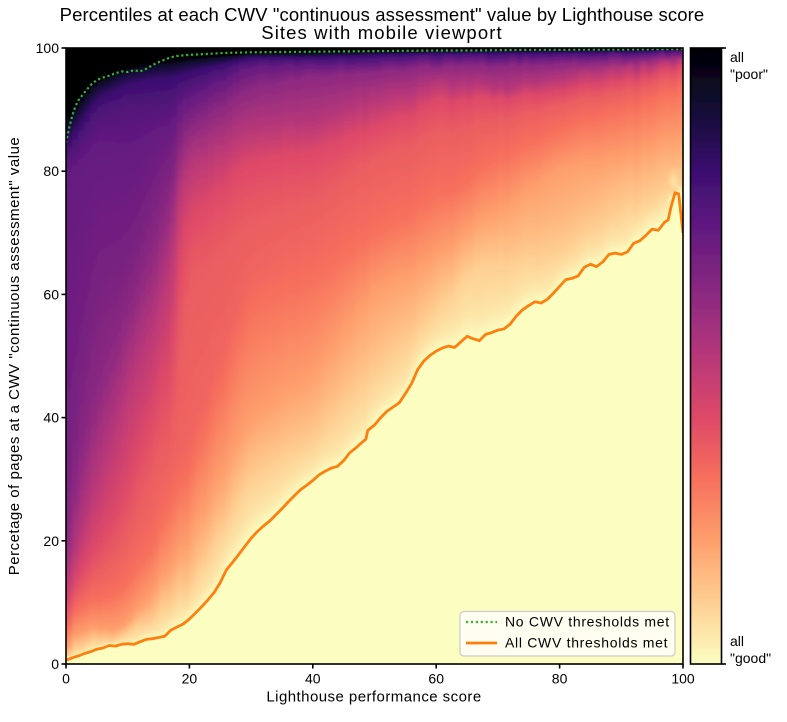 The width and height of the screenshot is (787, 722). What do you see at coordinates (586, 643) in the screenshot?
I see `svg-text: All CWV thresholds met` at bounding box center [586, 643].